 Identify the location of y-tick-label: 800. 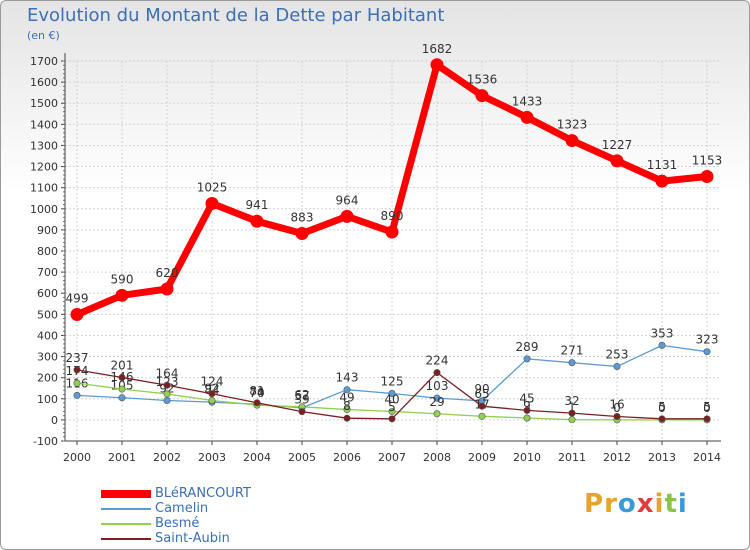
(47, 251).